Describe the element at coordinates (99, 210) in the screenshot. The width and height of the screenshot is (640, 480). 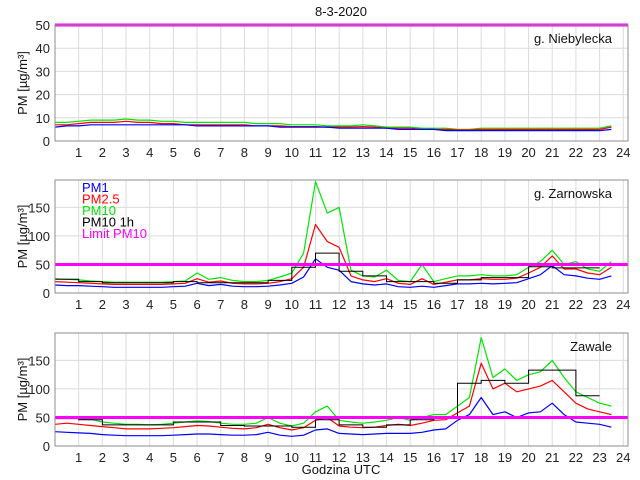
I see `legend-entry: PM10` at that location.